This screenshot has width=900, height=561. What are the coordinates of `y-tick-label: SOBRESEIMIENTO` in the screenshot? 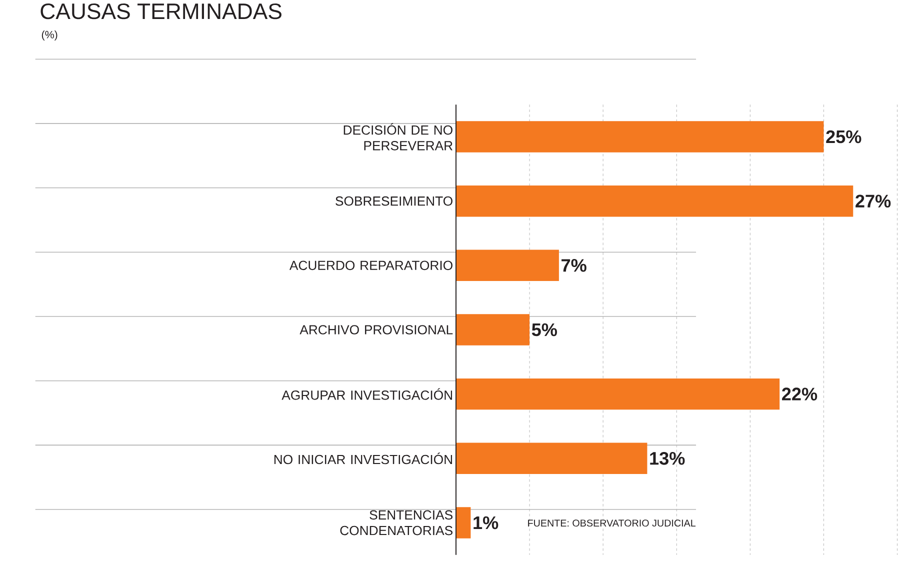 It's located at (394, 201).